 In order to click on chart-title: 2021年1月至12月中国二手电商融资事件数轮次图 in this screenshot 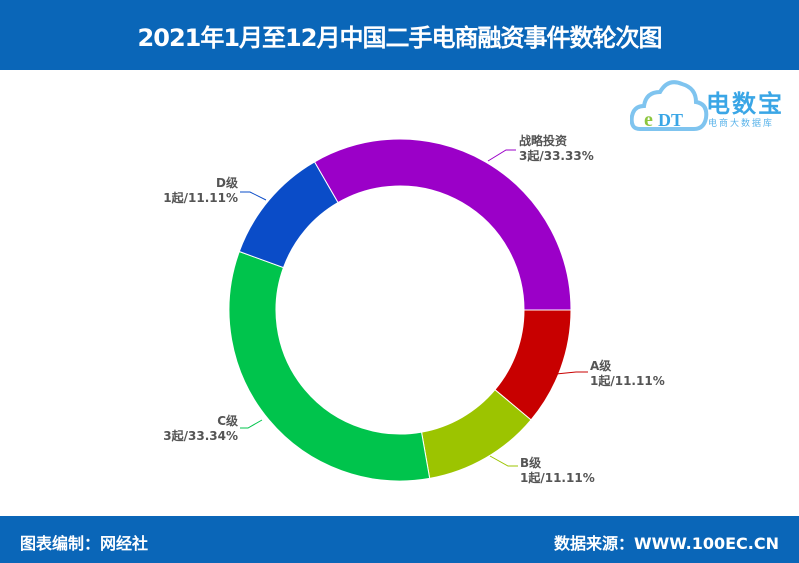, I will do `click(399, 35)`.